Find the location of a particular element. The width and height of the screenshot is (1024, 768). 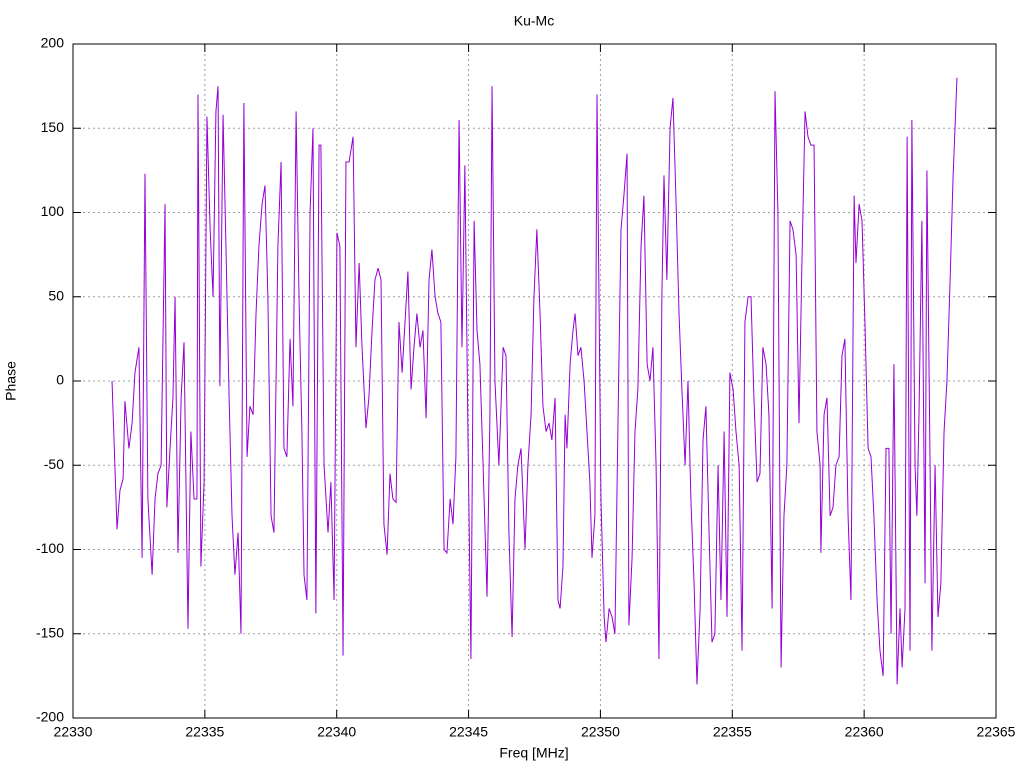

x-tick-label: 22340 is located at coordinates (336, 732).